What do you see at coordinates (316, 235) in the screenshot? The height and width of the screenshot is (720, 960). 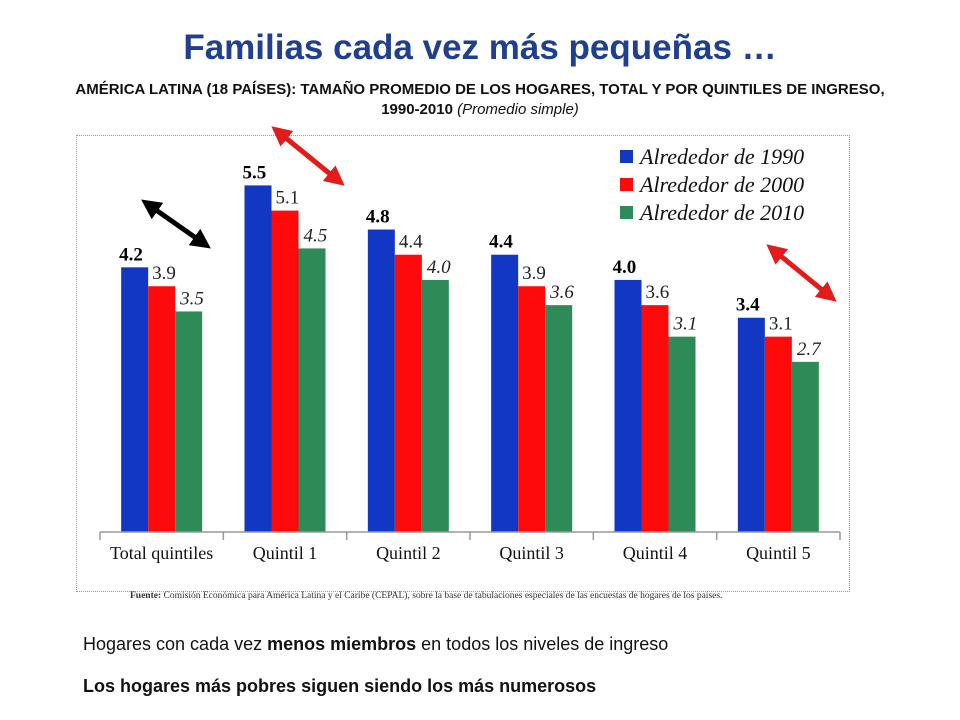 I see `value-label-quintil-1-alrededor-de-2010: 4.5` at bounding box center [316, 235].